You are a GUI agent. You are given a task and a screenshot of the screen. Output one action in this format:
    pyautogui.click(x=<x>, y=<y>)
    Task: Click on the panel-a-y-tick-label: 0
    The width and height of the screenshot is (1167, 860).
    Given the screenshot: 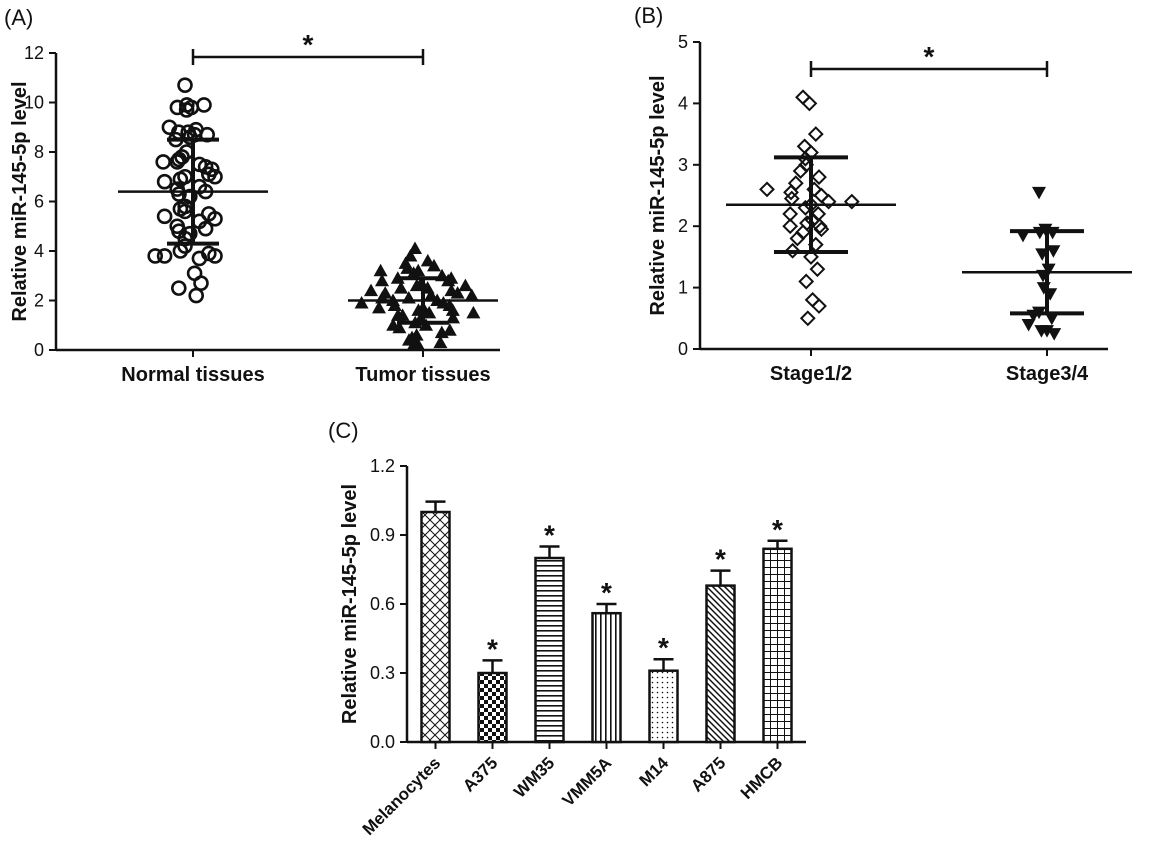 What is the action you would take?
    pyautogui.click(x=39, y=350)
    